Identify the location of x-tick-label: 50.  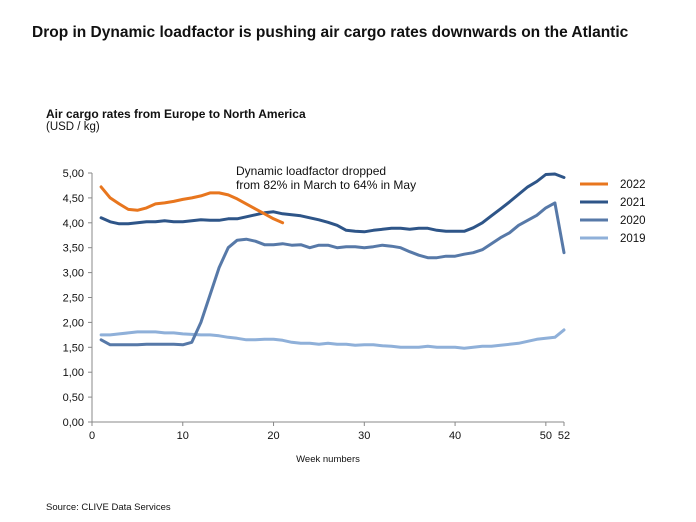
(546, 436).